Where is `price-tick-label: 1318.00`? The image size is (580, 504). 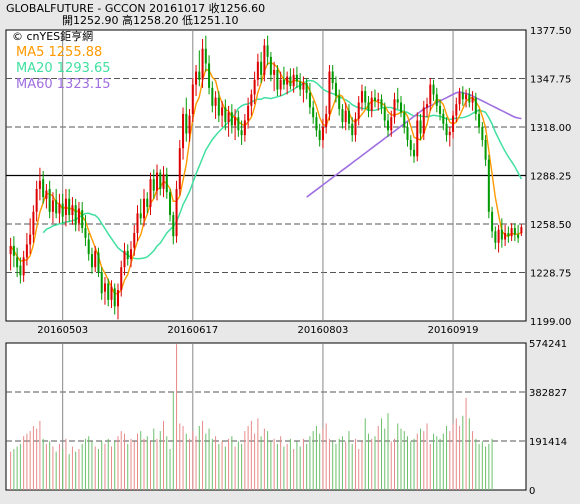
price-tick-label: 1318.00 is located at coordinates (550, 128).